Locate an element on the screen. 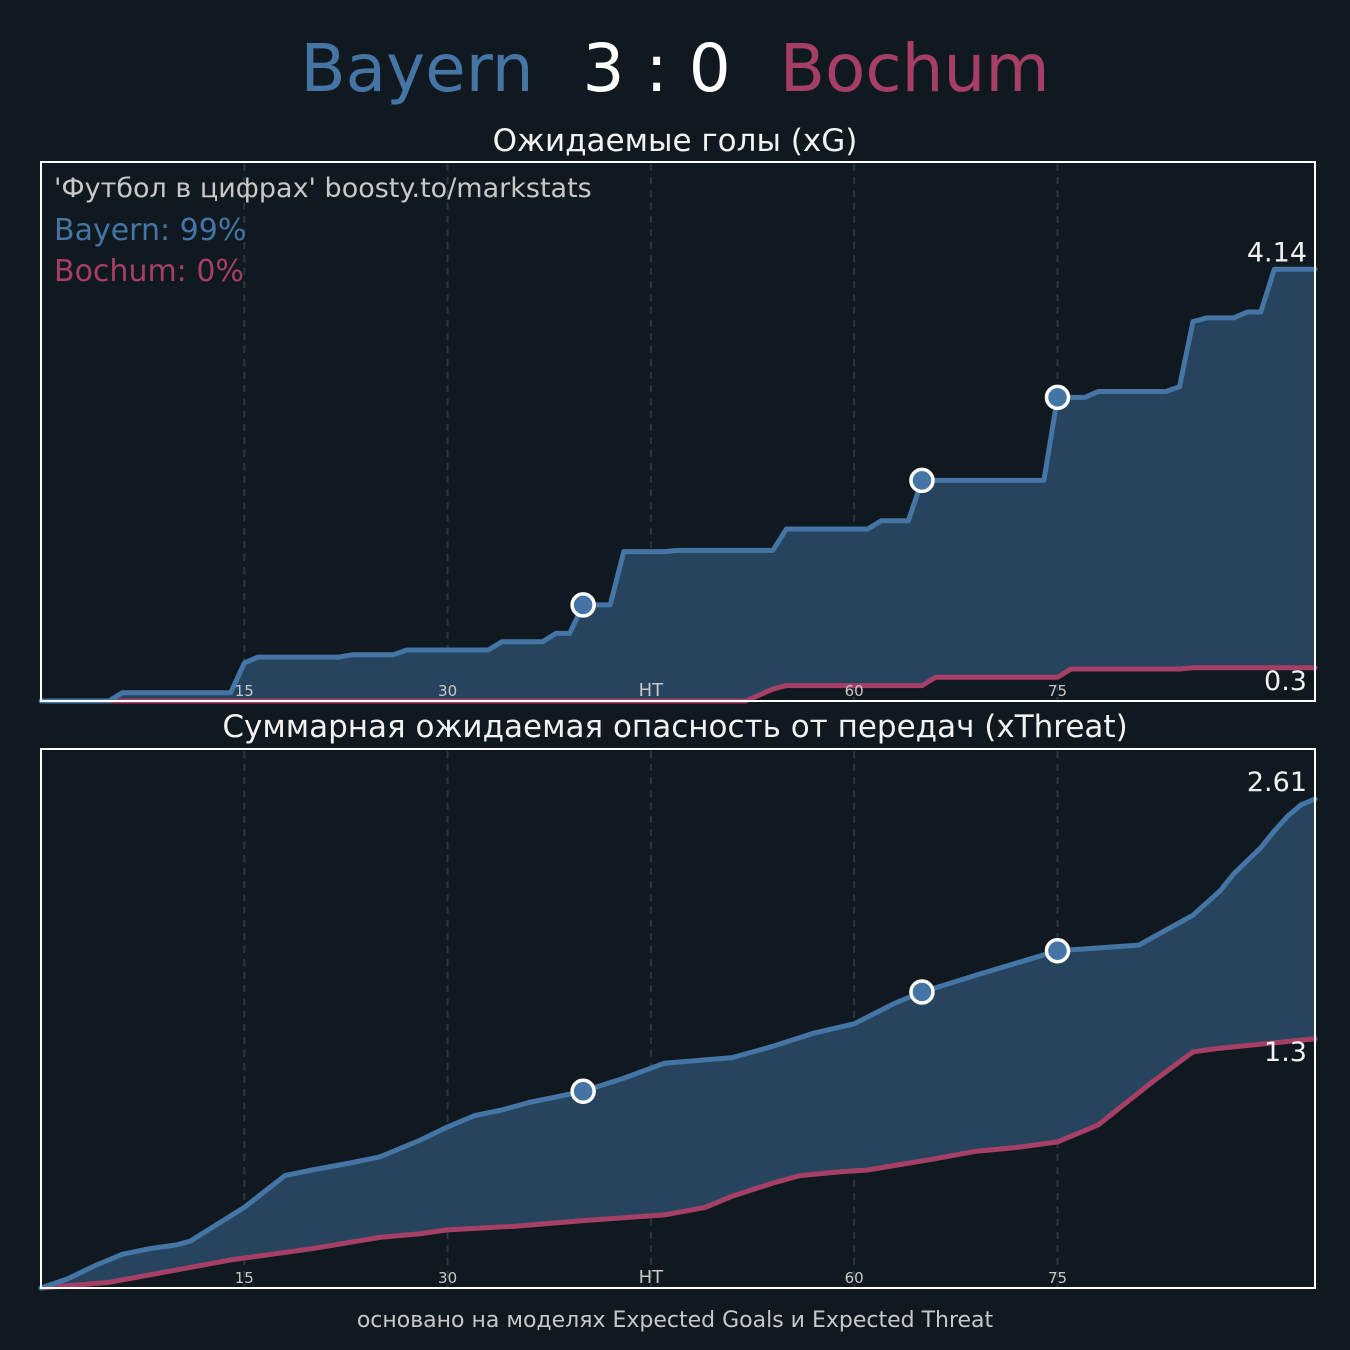 Image resolution: width=1350 pixels, height=1350 pixels. home-team-name: Bayern is located at coordinates (417, 68).